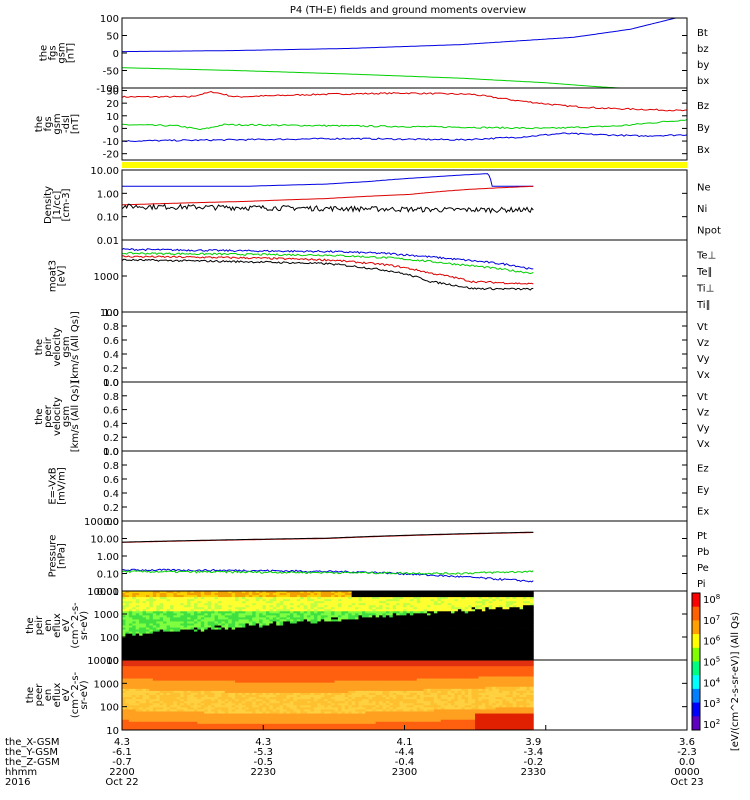  What do you see at coordinates (706, 255) in the screenshot?
I see `legend-entry-Te⊥: Te⊥` at bounding box center [706, 255].